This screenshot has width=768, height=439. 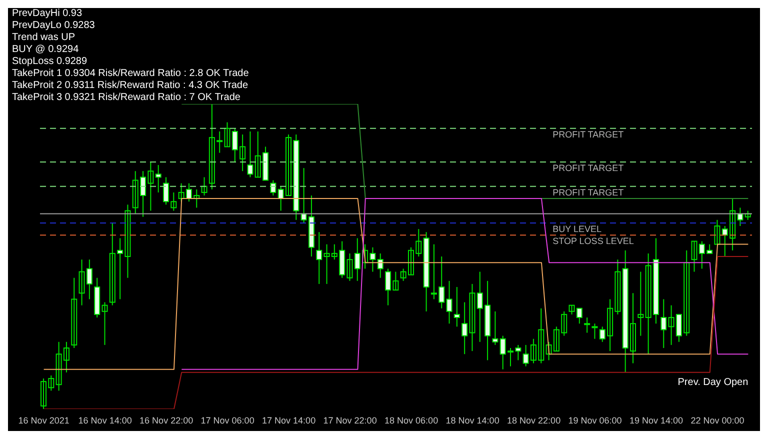 What do you see at coordinates (289, 420) in the screenshot?
I see `x-tick-label: 17 Nov 14:00` at bounding box center [289, 420].